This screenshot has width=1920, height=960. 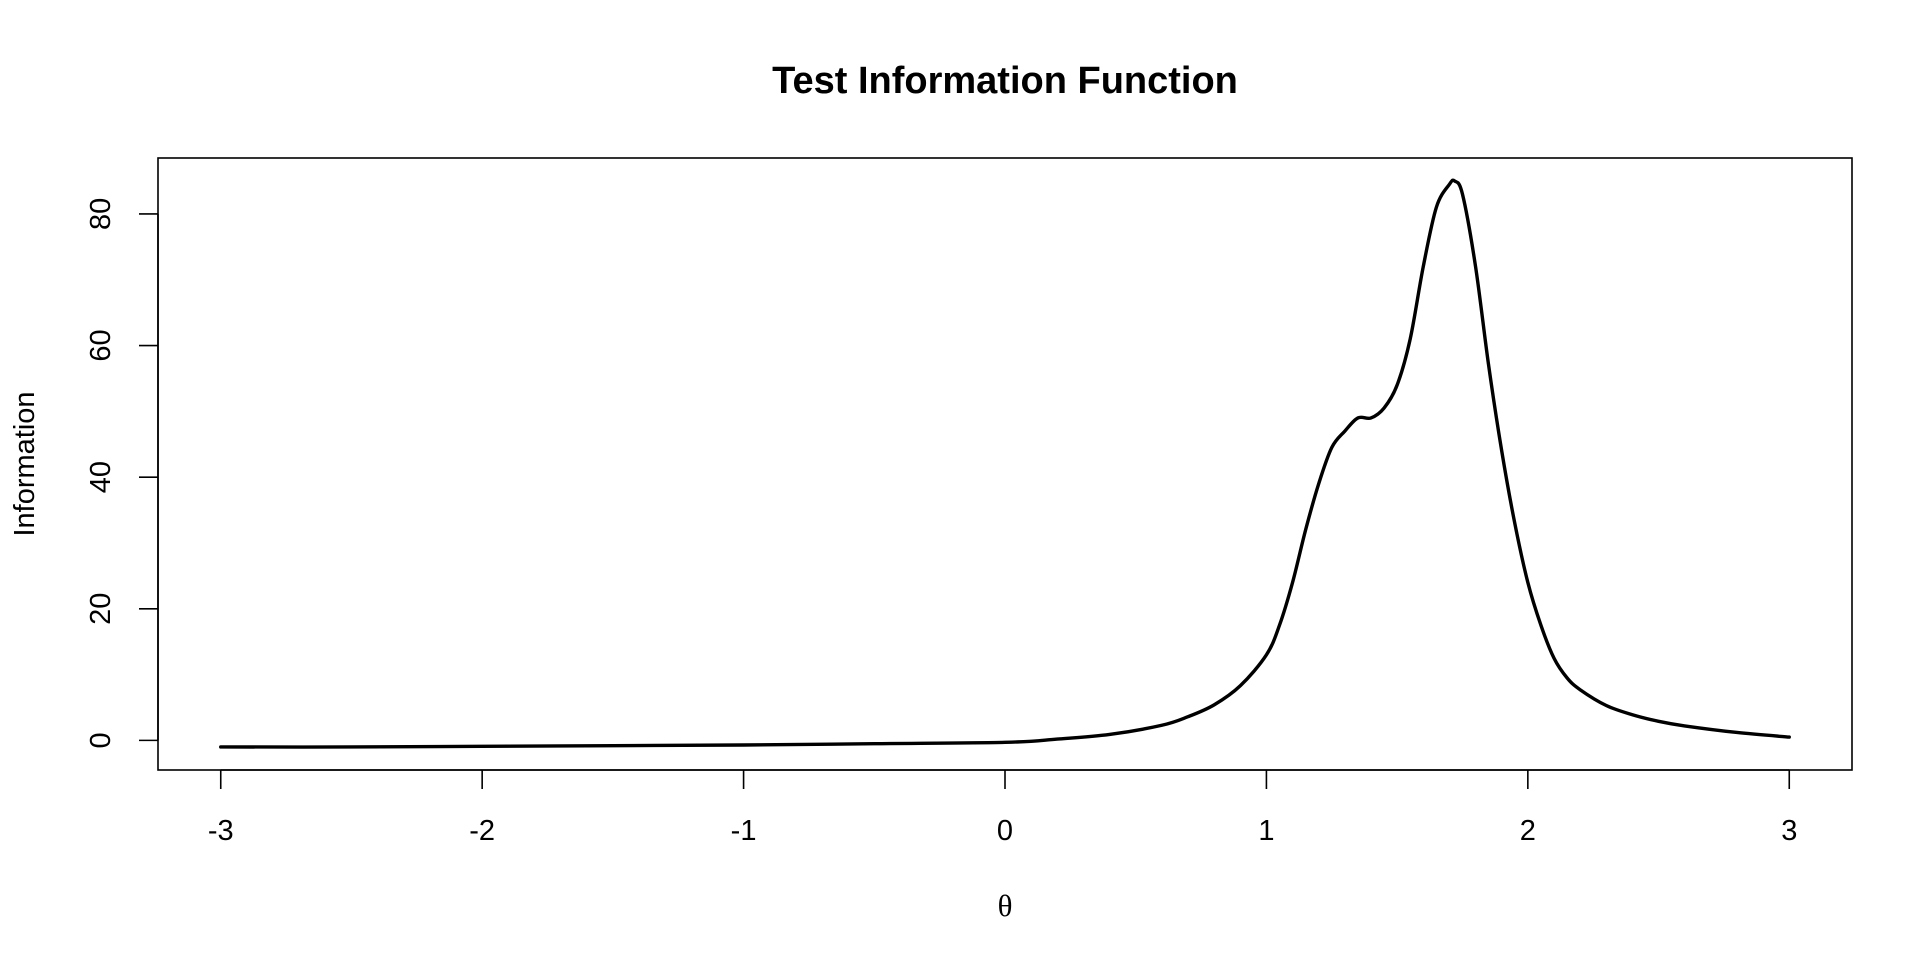 What do you see at coordinates (101, 740) in the screenshot?
I see `y-tick-label: 0` at bounding box center [101, 740].